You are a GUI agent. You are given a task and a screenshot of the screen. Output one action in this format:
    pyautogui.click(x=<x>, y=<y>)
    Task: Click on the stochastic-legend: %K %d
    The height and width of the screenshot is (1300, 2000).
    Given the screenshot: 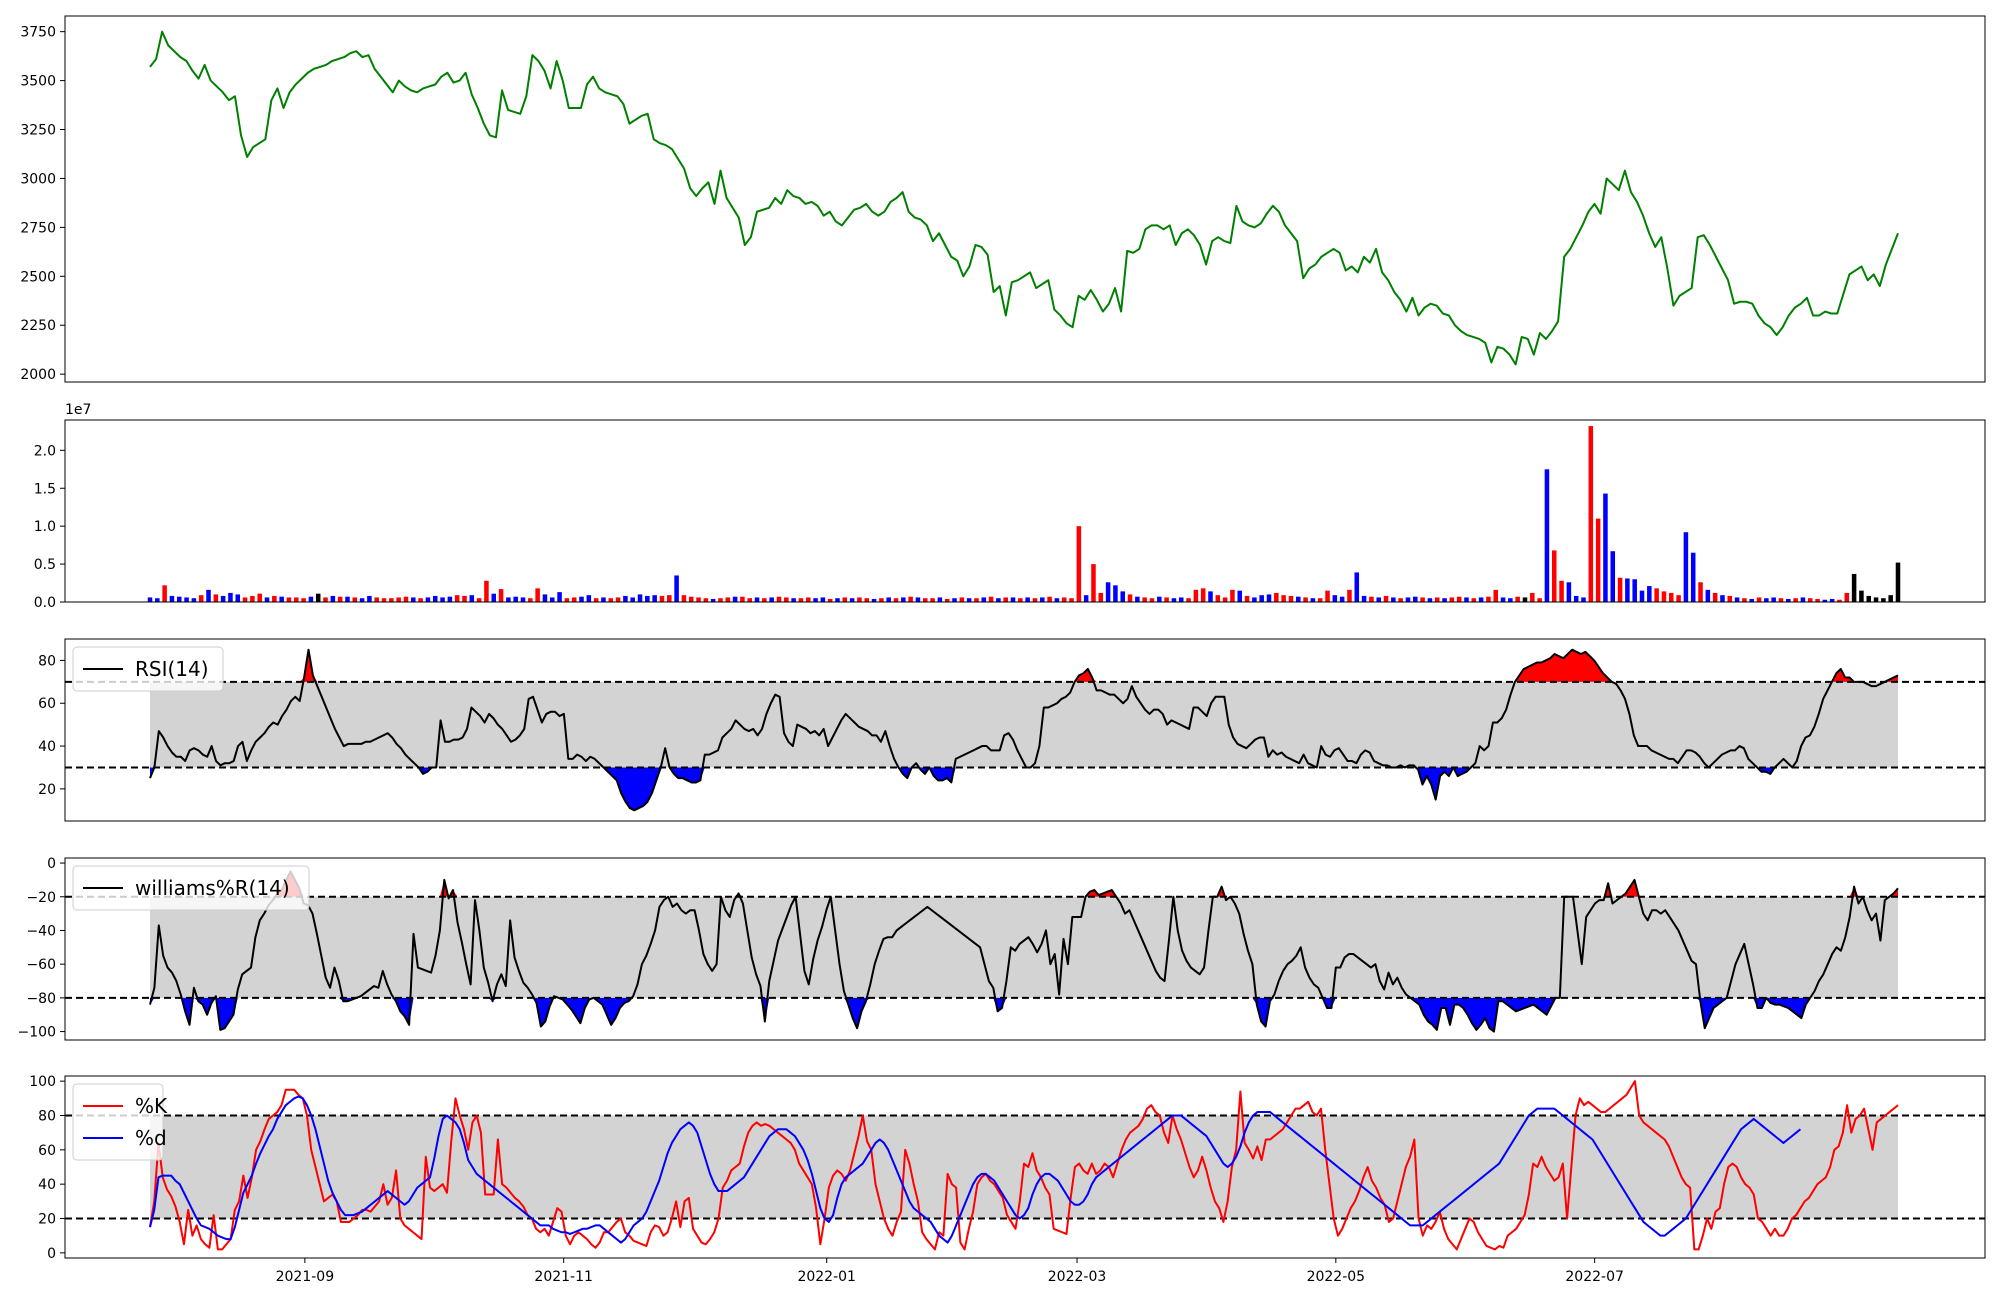 What is the action you would take?
    pyautogui.click(x=120, y=1122)
    